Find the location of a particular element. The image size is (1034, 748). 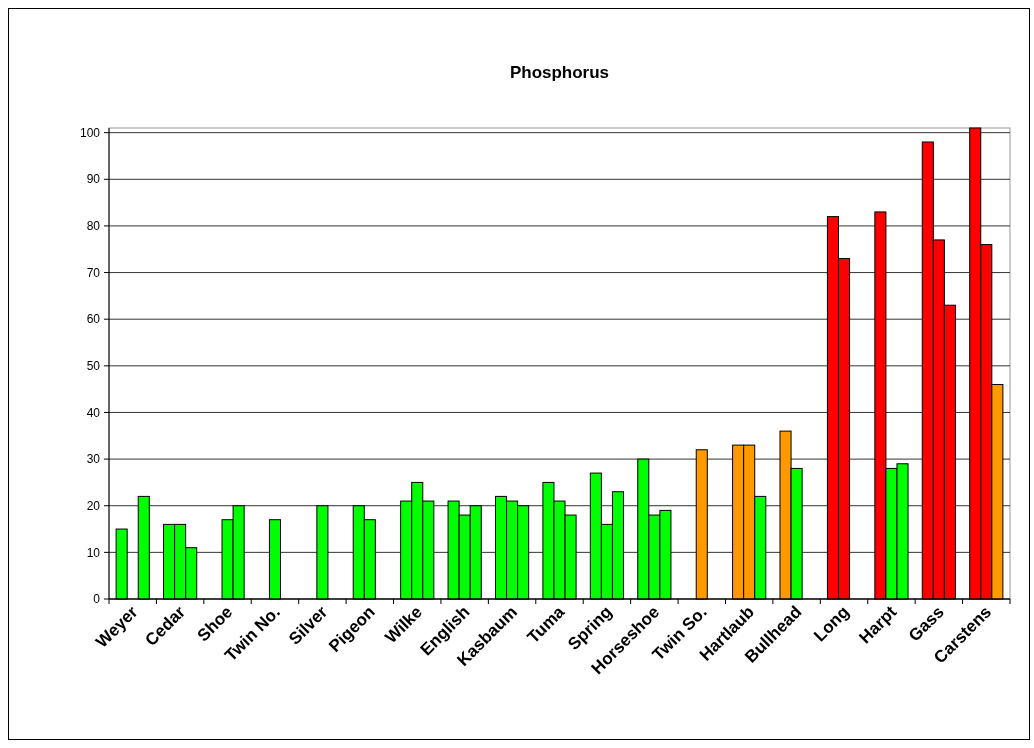

y-tick-label: 80 is located at coordinates (93, 226).